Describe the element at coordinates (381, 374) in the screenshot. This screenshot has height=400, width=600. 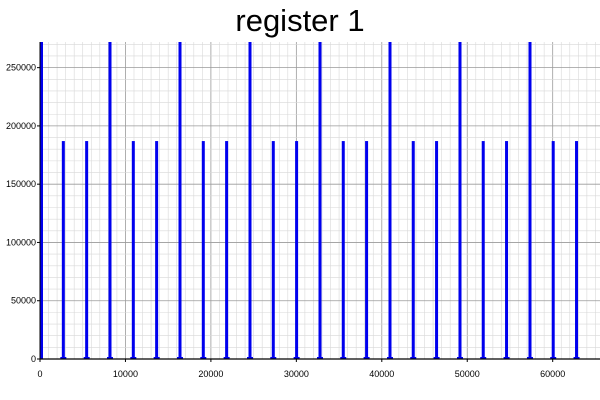
I see `x-tick-label: 40000` at that location.